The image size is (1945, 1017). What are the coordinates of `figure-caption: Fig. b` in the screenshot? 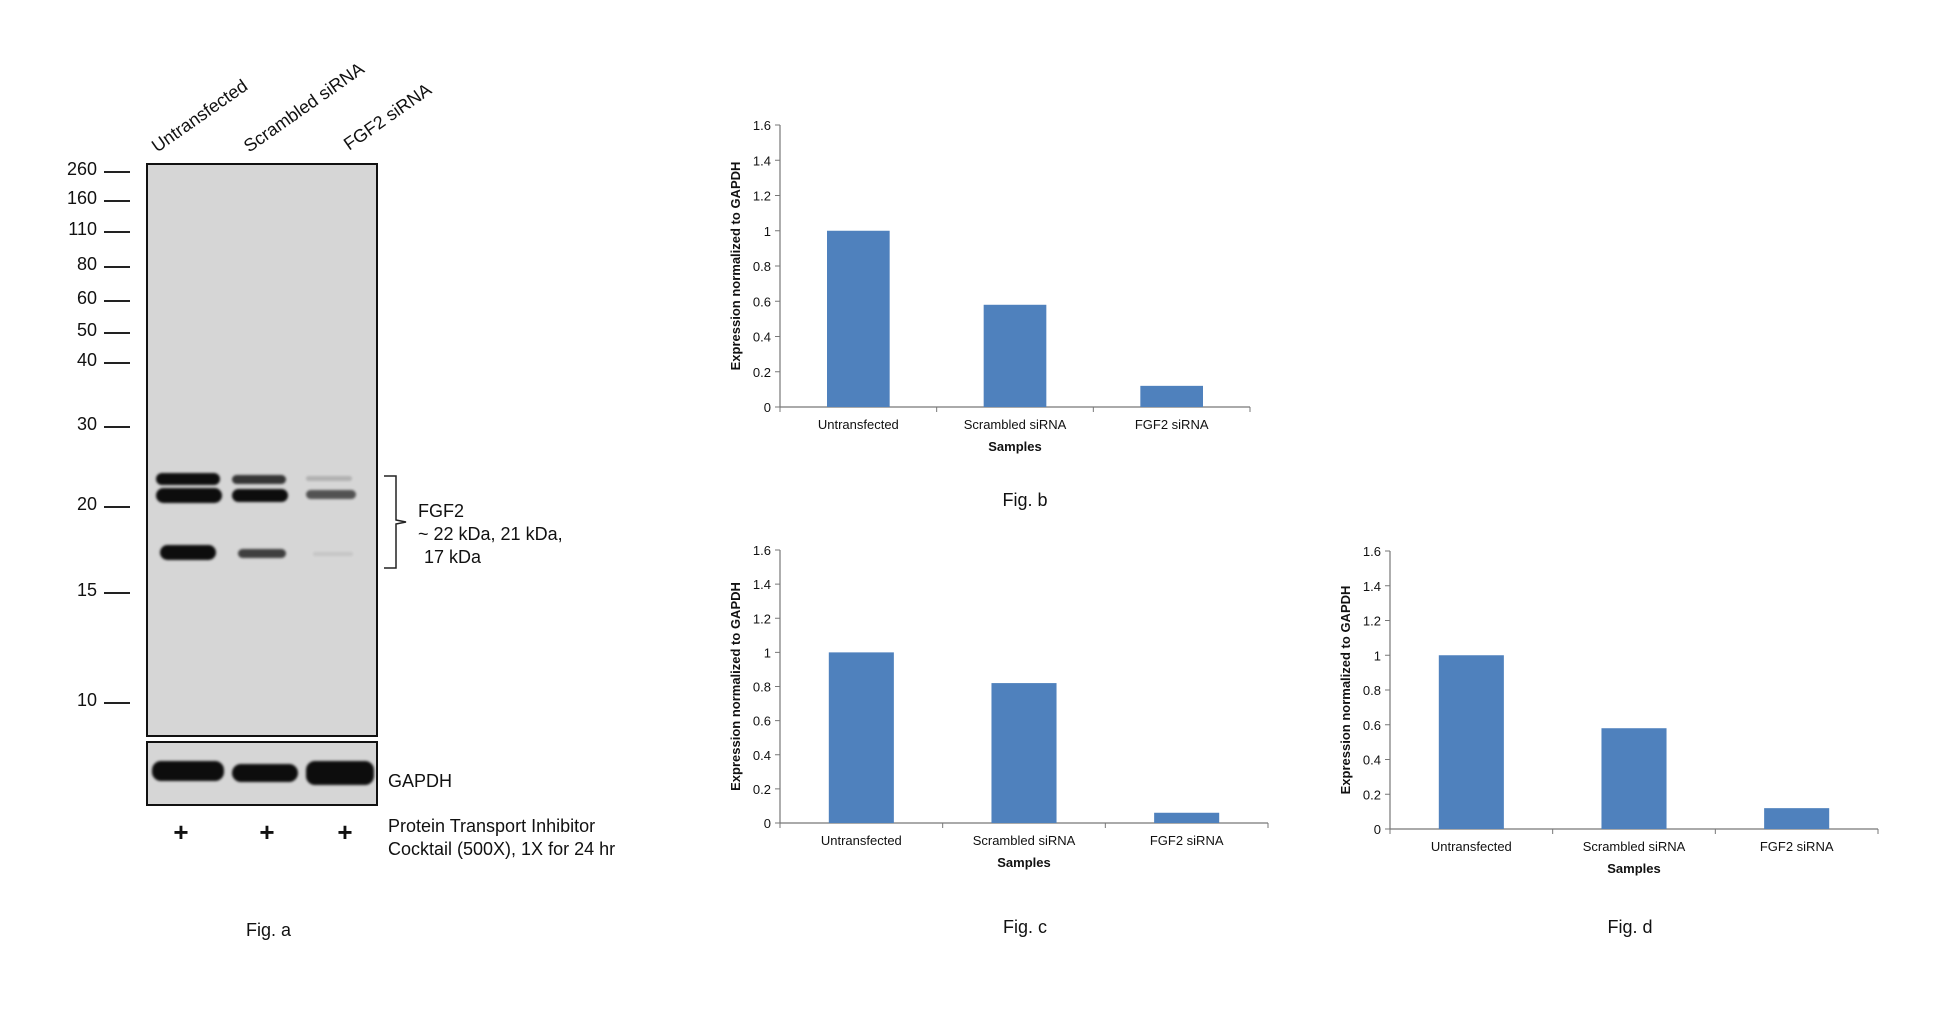 It's located at (1024, 500).